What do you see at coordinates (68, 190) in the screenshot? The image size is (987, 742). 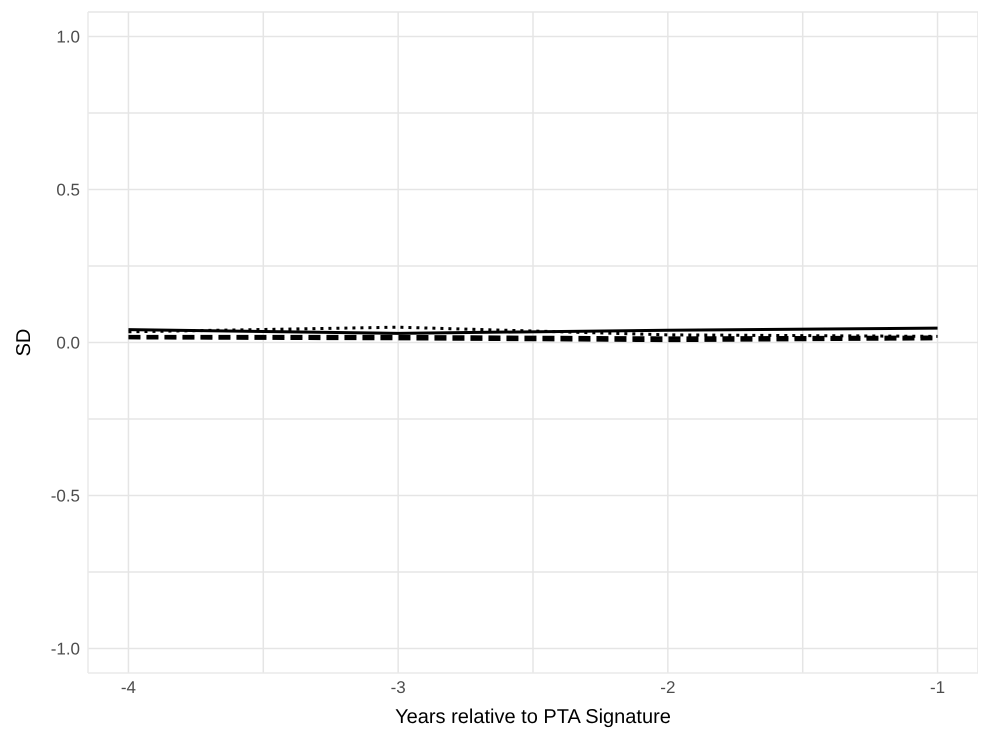 I see `y-tick-label: 0.5` at bounding box center [68, 190].